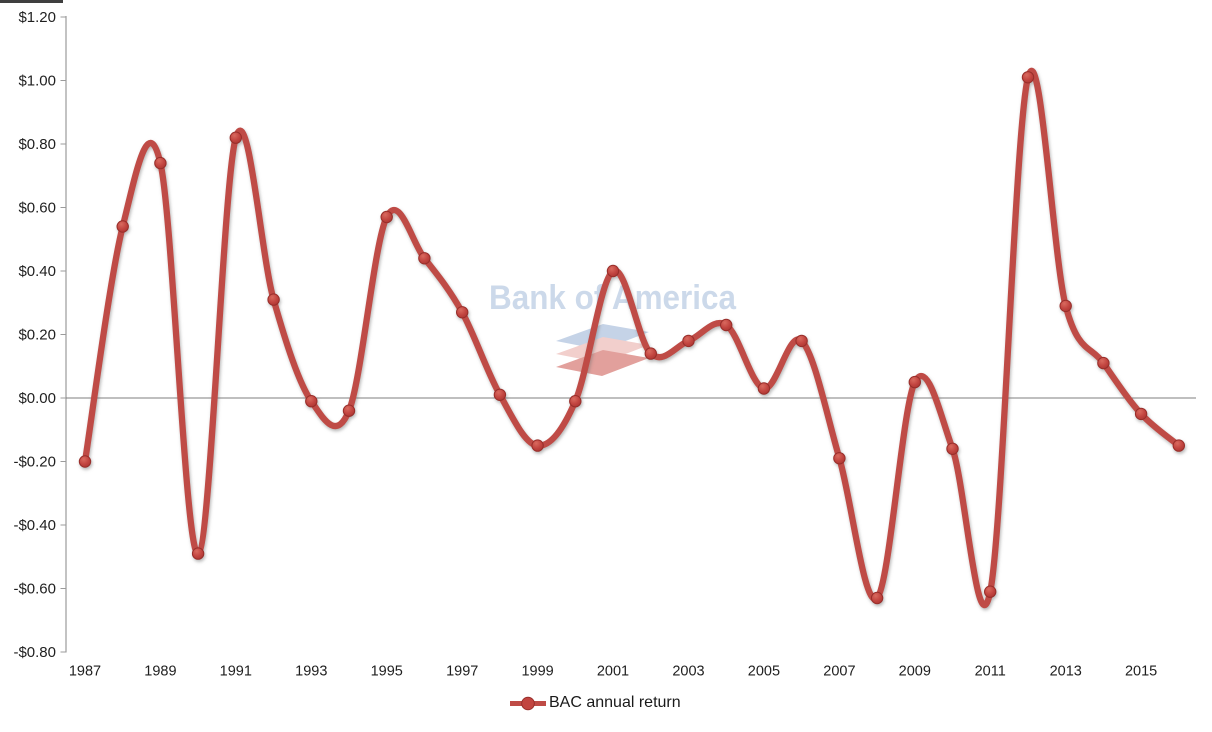 This screenshot has width=1212, height=732. I want to click on data-point-marker-2008, so click(877, 598).